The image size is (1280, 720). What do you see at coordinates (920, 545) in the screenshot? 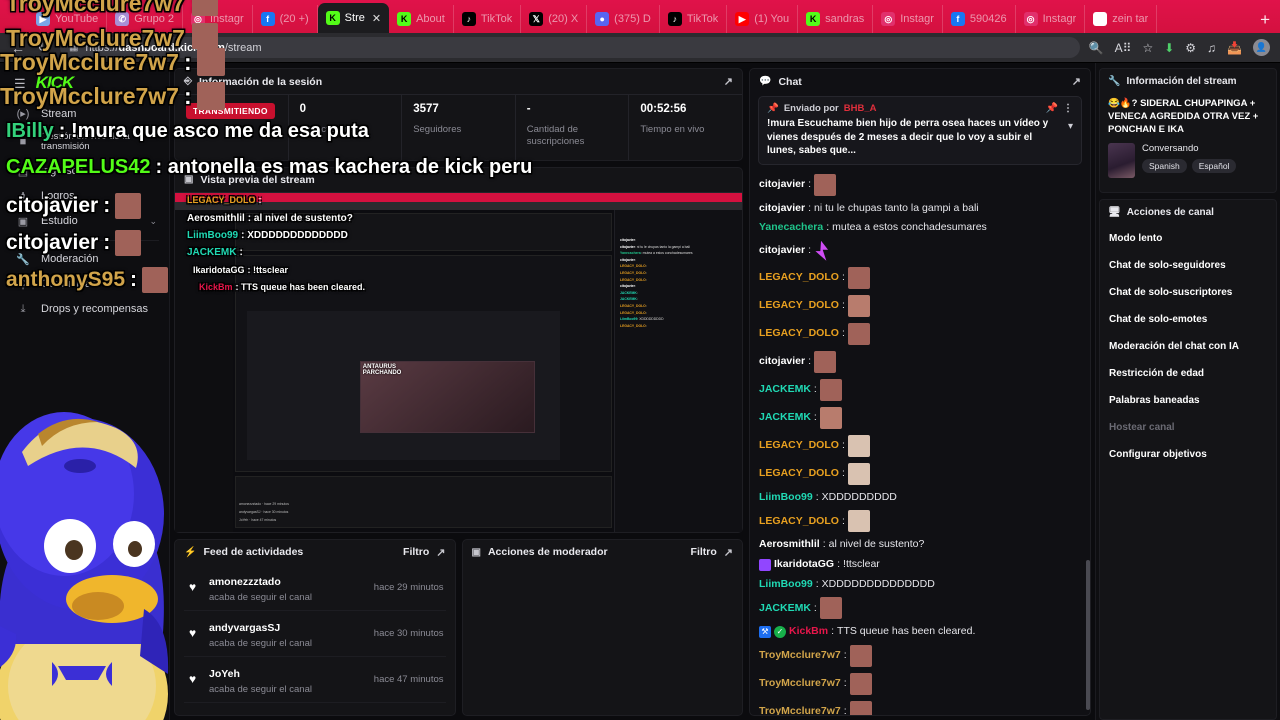
I see `chat-message: Aerosmithlil: al nivel de sustento?` at bounding box center [920, 545].